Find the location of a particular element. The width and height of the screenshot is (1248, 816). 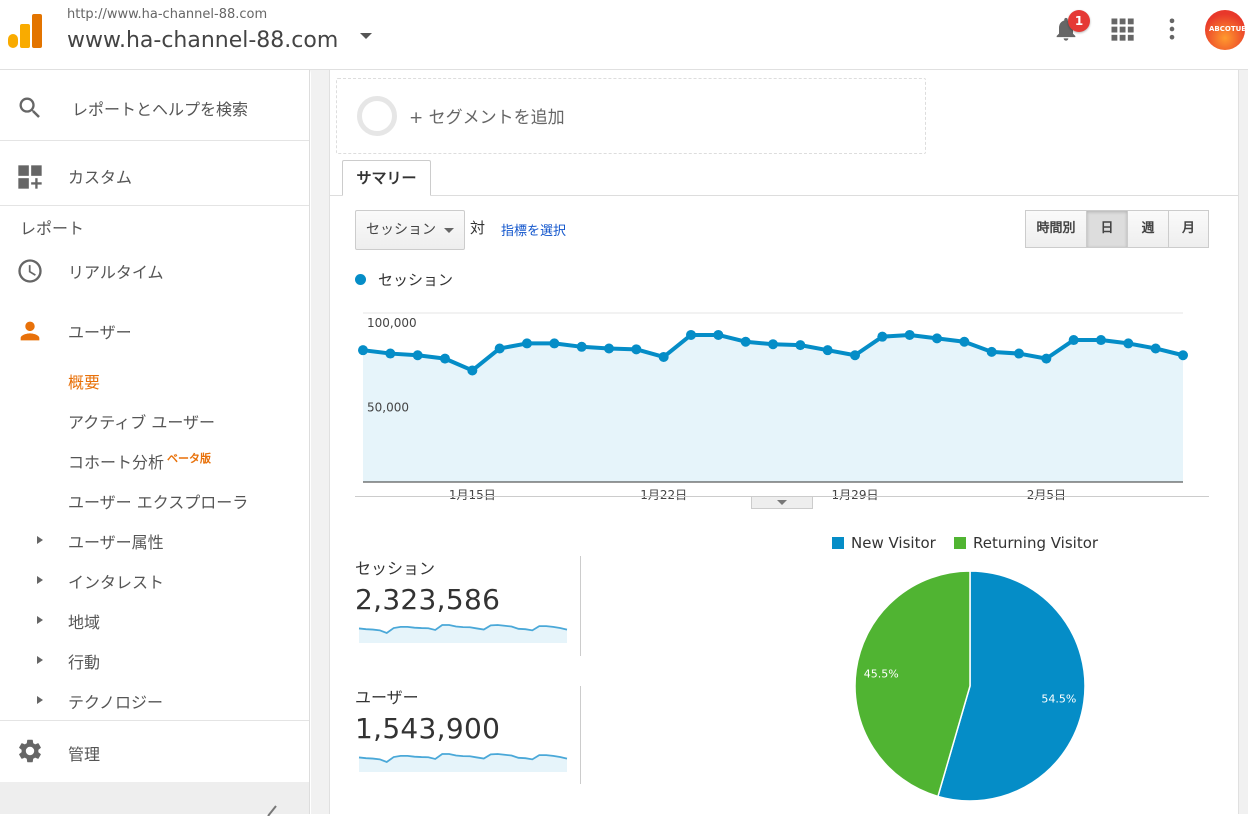

pie-legend-label: Returning Visitor is located at coordinates (1036, 543).